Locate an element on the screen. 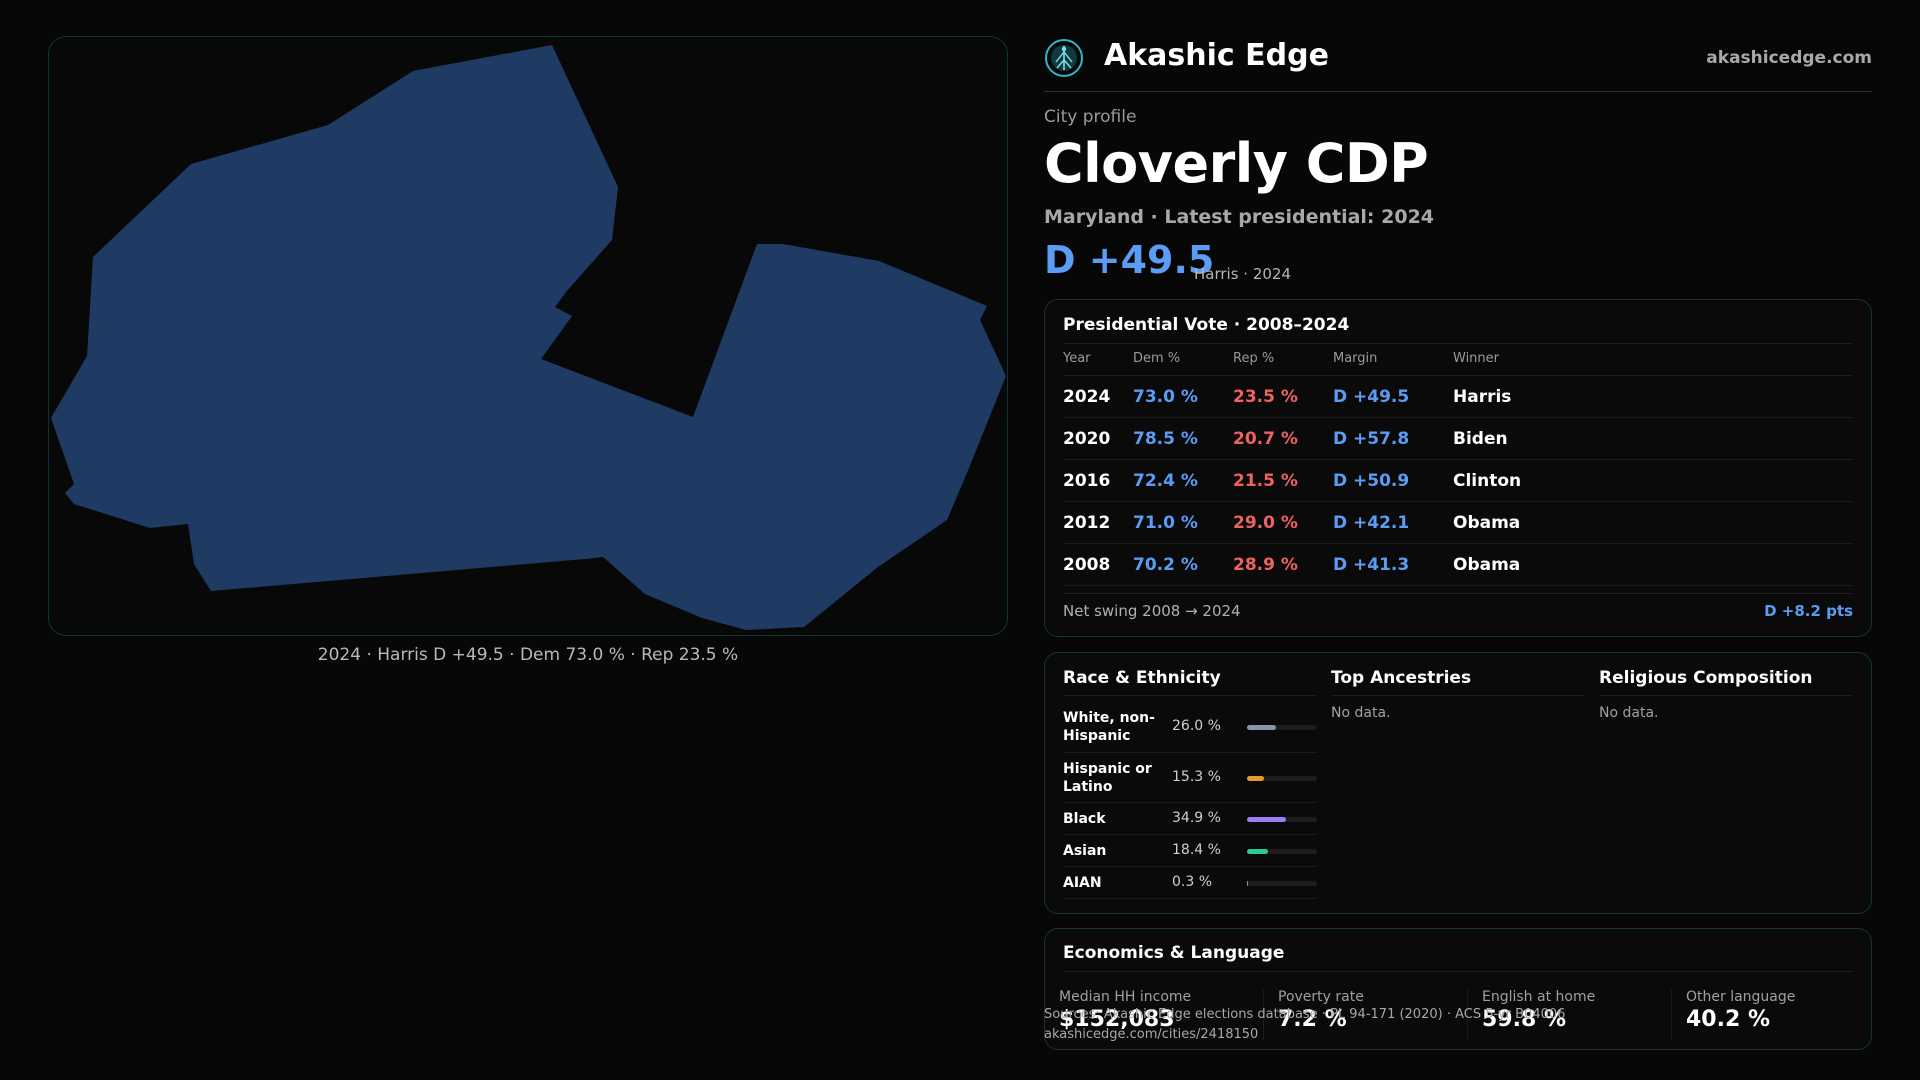 This screenshot has width=1920, height=1080. stat-poverty-rate: Poverty rate 7.2 % is located at coordinates (1359, 1015).